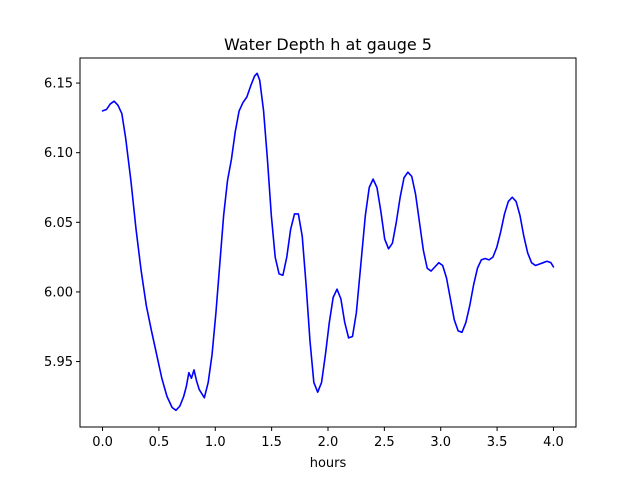 The height and width of the screenshot is (480, 640). What do you see at coordinates (58, 223) in the screenshot?
I see `y-tick-label: 6.05` at bounding box center [58, 223].